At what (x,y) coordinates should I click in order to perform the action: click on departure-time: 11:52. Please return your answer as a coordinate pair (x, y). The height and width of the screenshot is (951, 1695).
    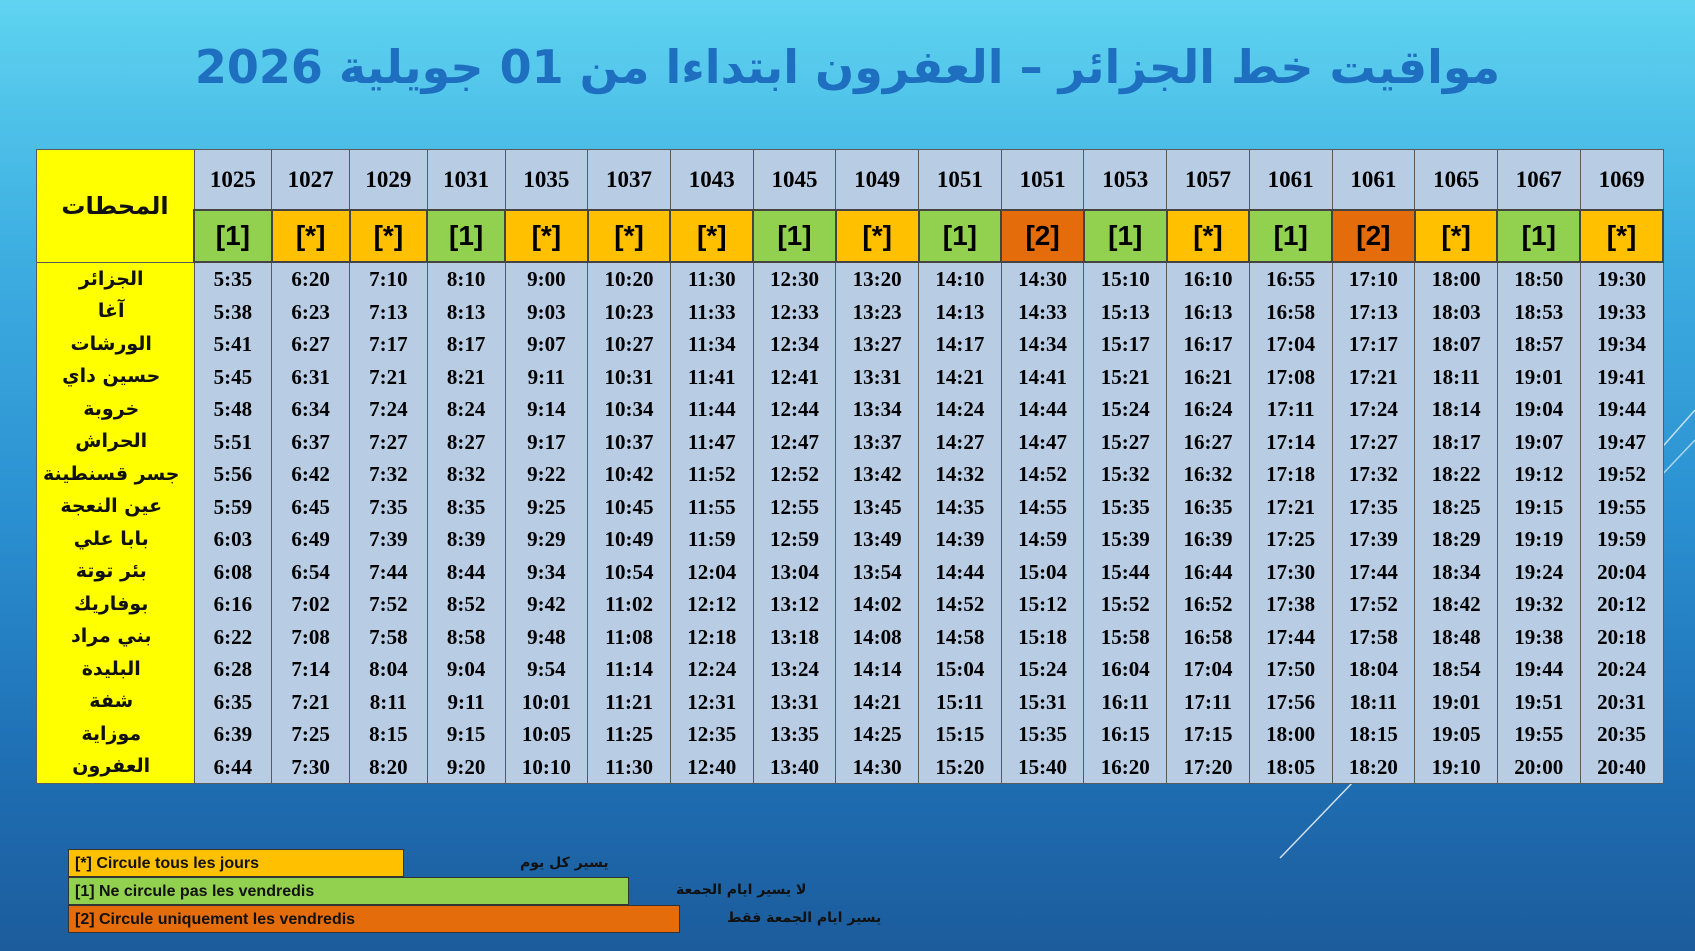
    Looking at the image, I should click on (711, 474).